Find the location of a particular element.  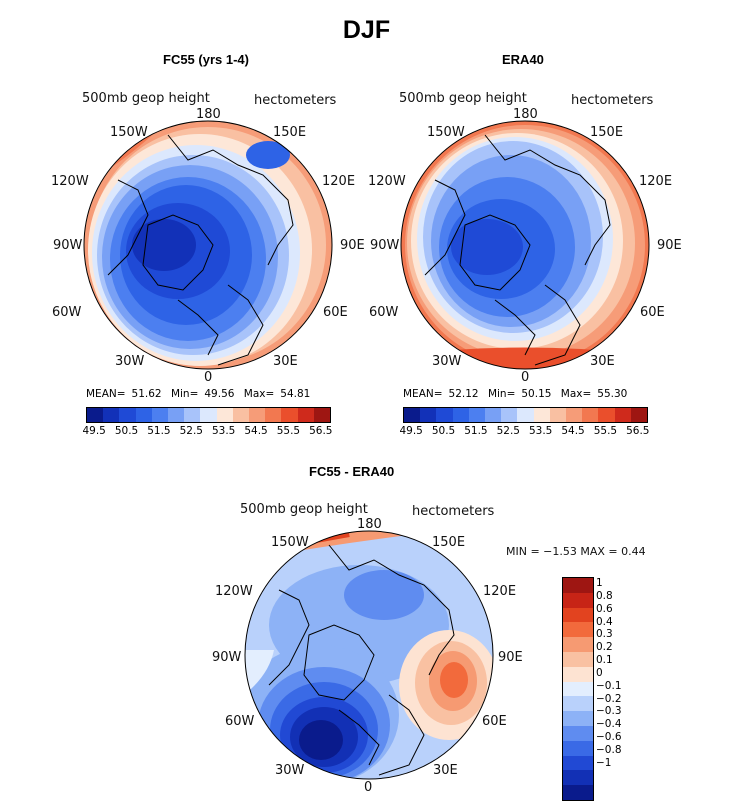

colorbar-tick: 0 is located at coordinates (599, 672).